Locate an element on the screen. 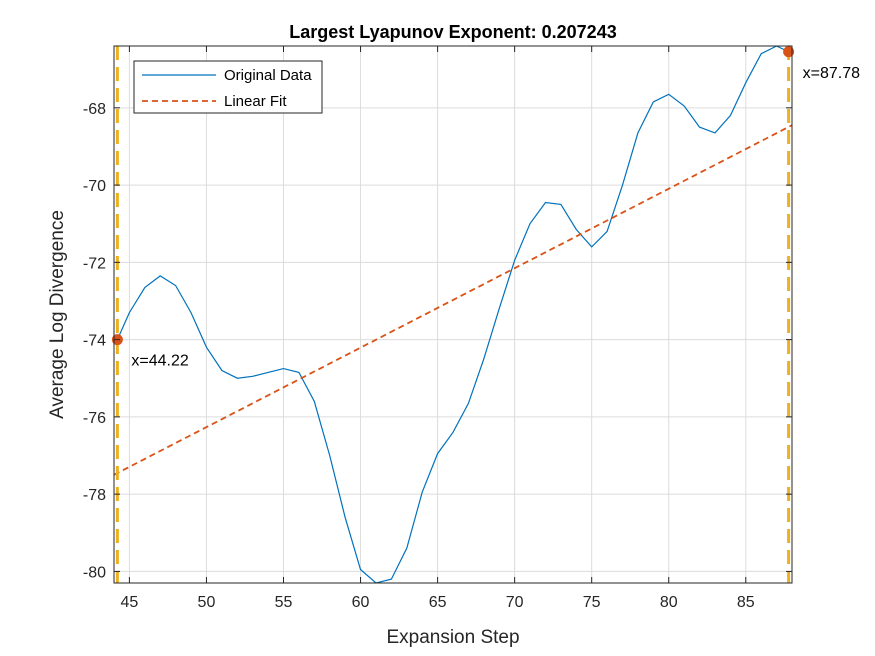 The height and width of the screenshot is (656, 875). legend-entry: Linear Fit is located at coordinates (255, 101).